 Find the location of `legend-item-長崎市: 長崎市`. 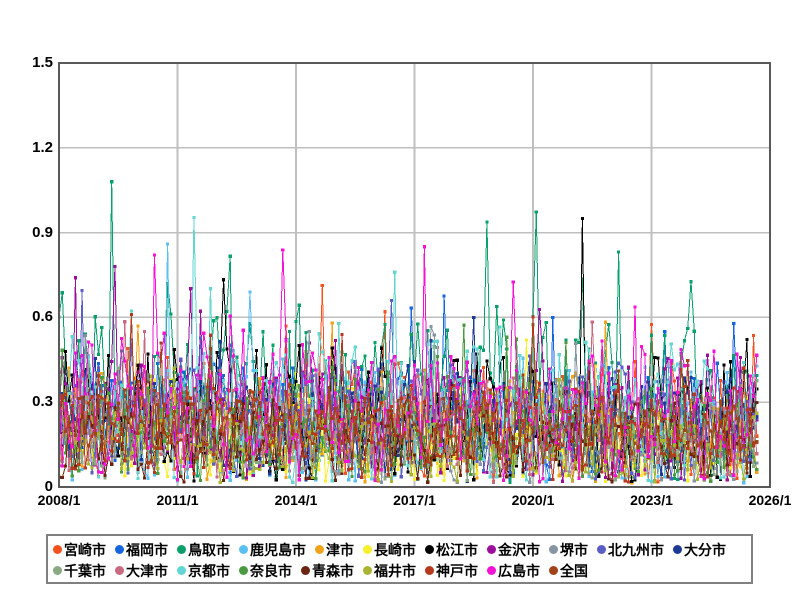

legend-item-長崎市: 長崎市 is located at coordinates (389, 550).